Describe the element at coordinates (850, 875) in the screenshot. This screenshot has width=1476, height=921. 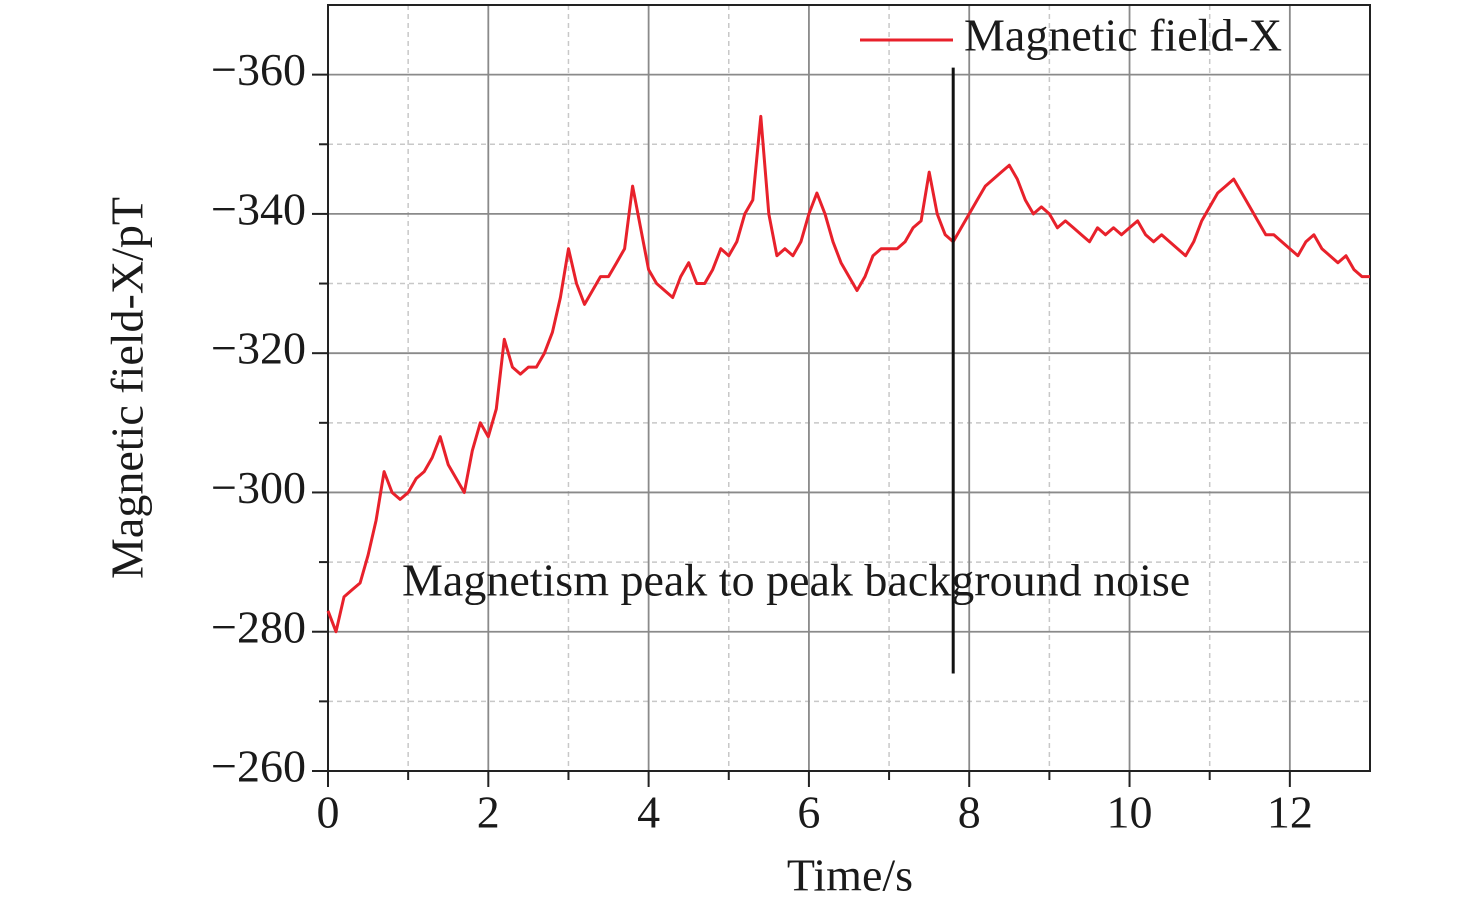
I see `x-axis-label: Time/s` at that location.